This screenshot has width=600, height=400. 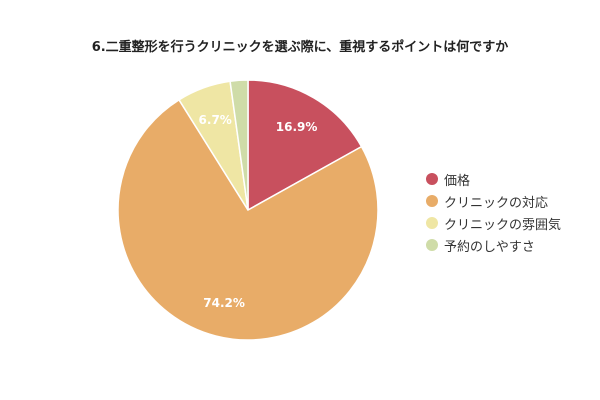 What do you see at coordinates (489, 247) in the screenshot?
I see `legend-label-booking-ease: 予約のしやすさ` at bounding box center [489, 247].